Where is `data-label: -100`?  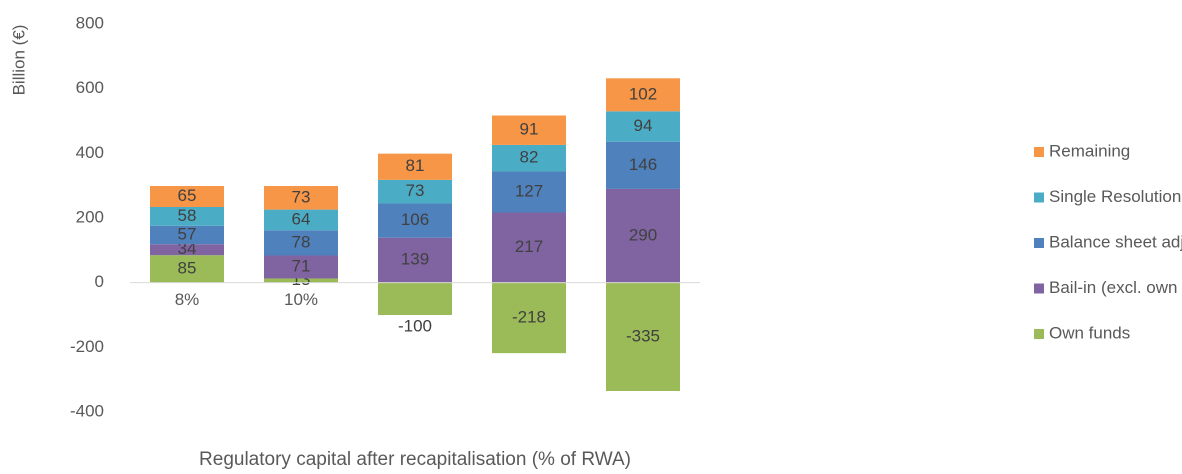
data-label: -100 is located at coordinates (415, 325).